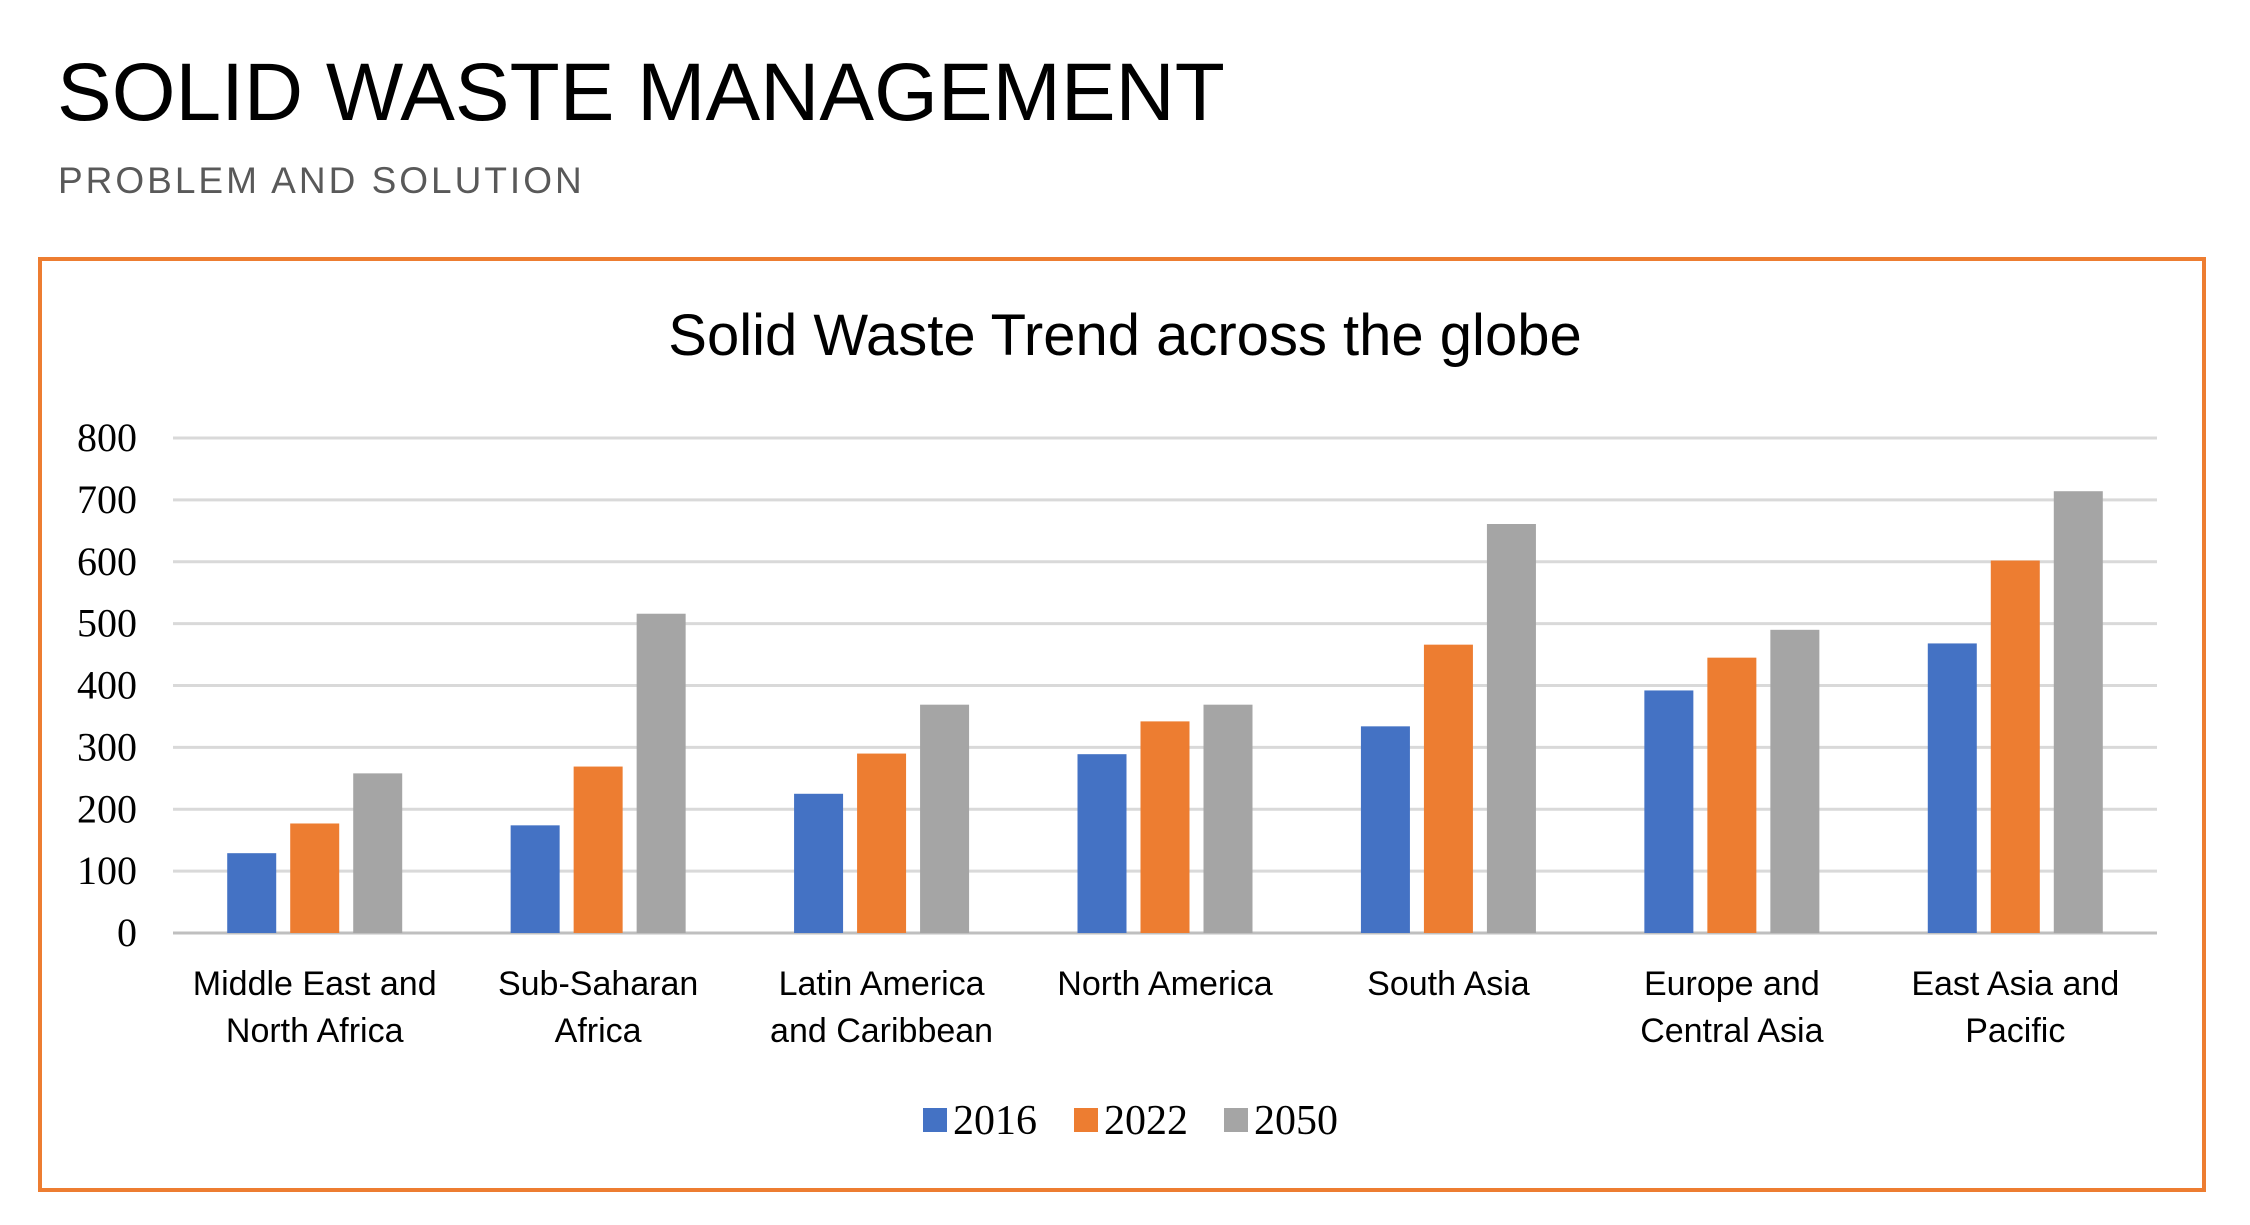 The image size is (2250, 1225). Describe the element at coordinates (107, 437) in the screenshot. I see `y-tick-label: 800` at that location.